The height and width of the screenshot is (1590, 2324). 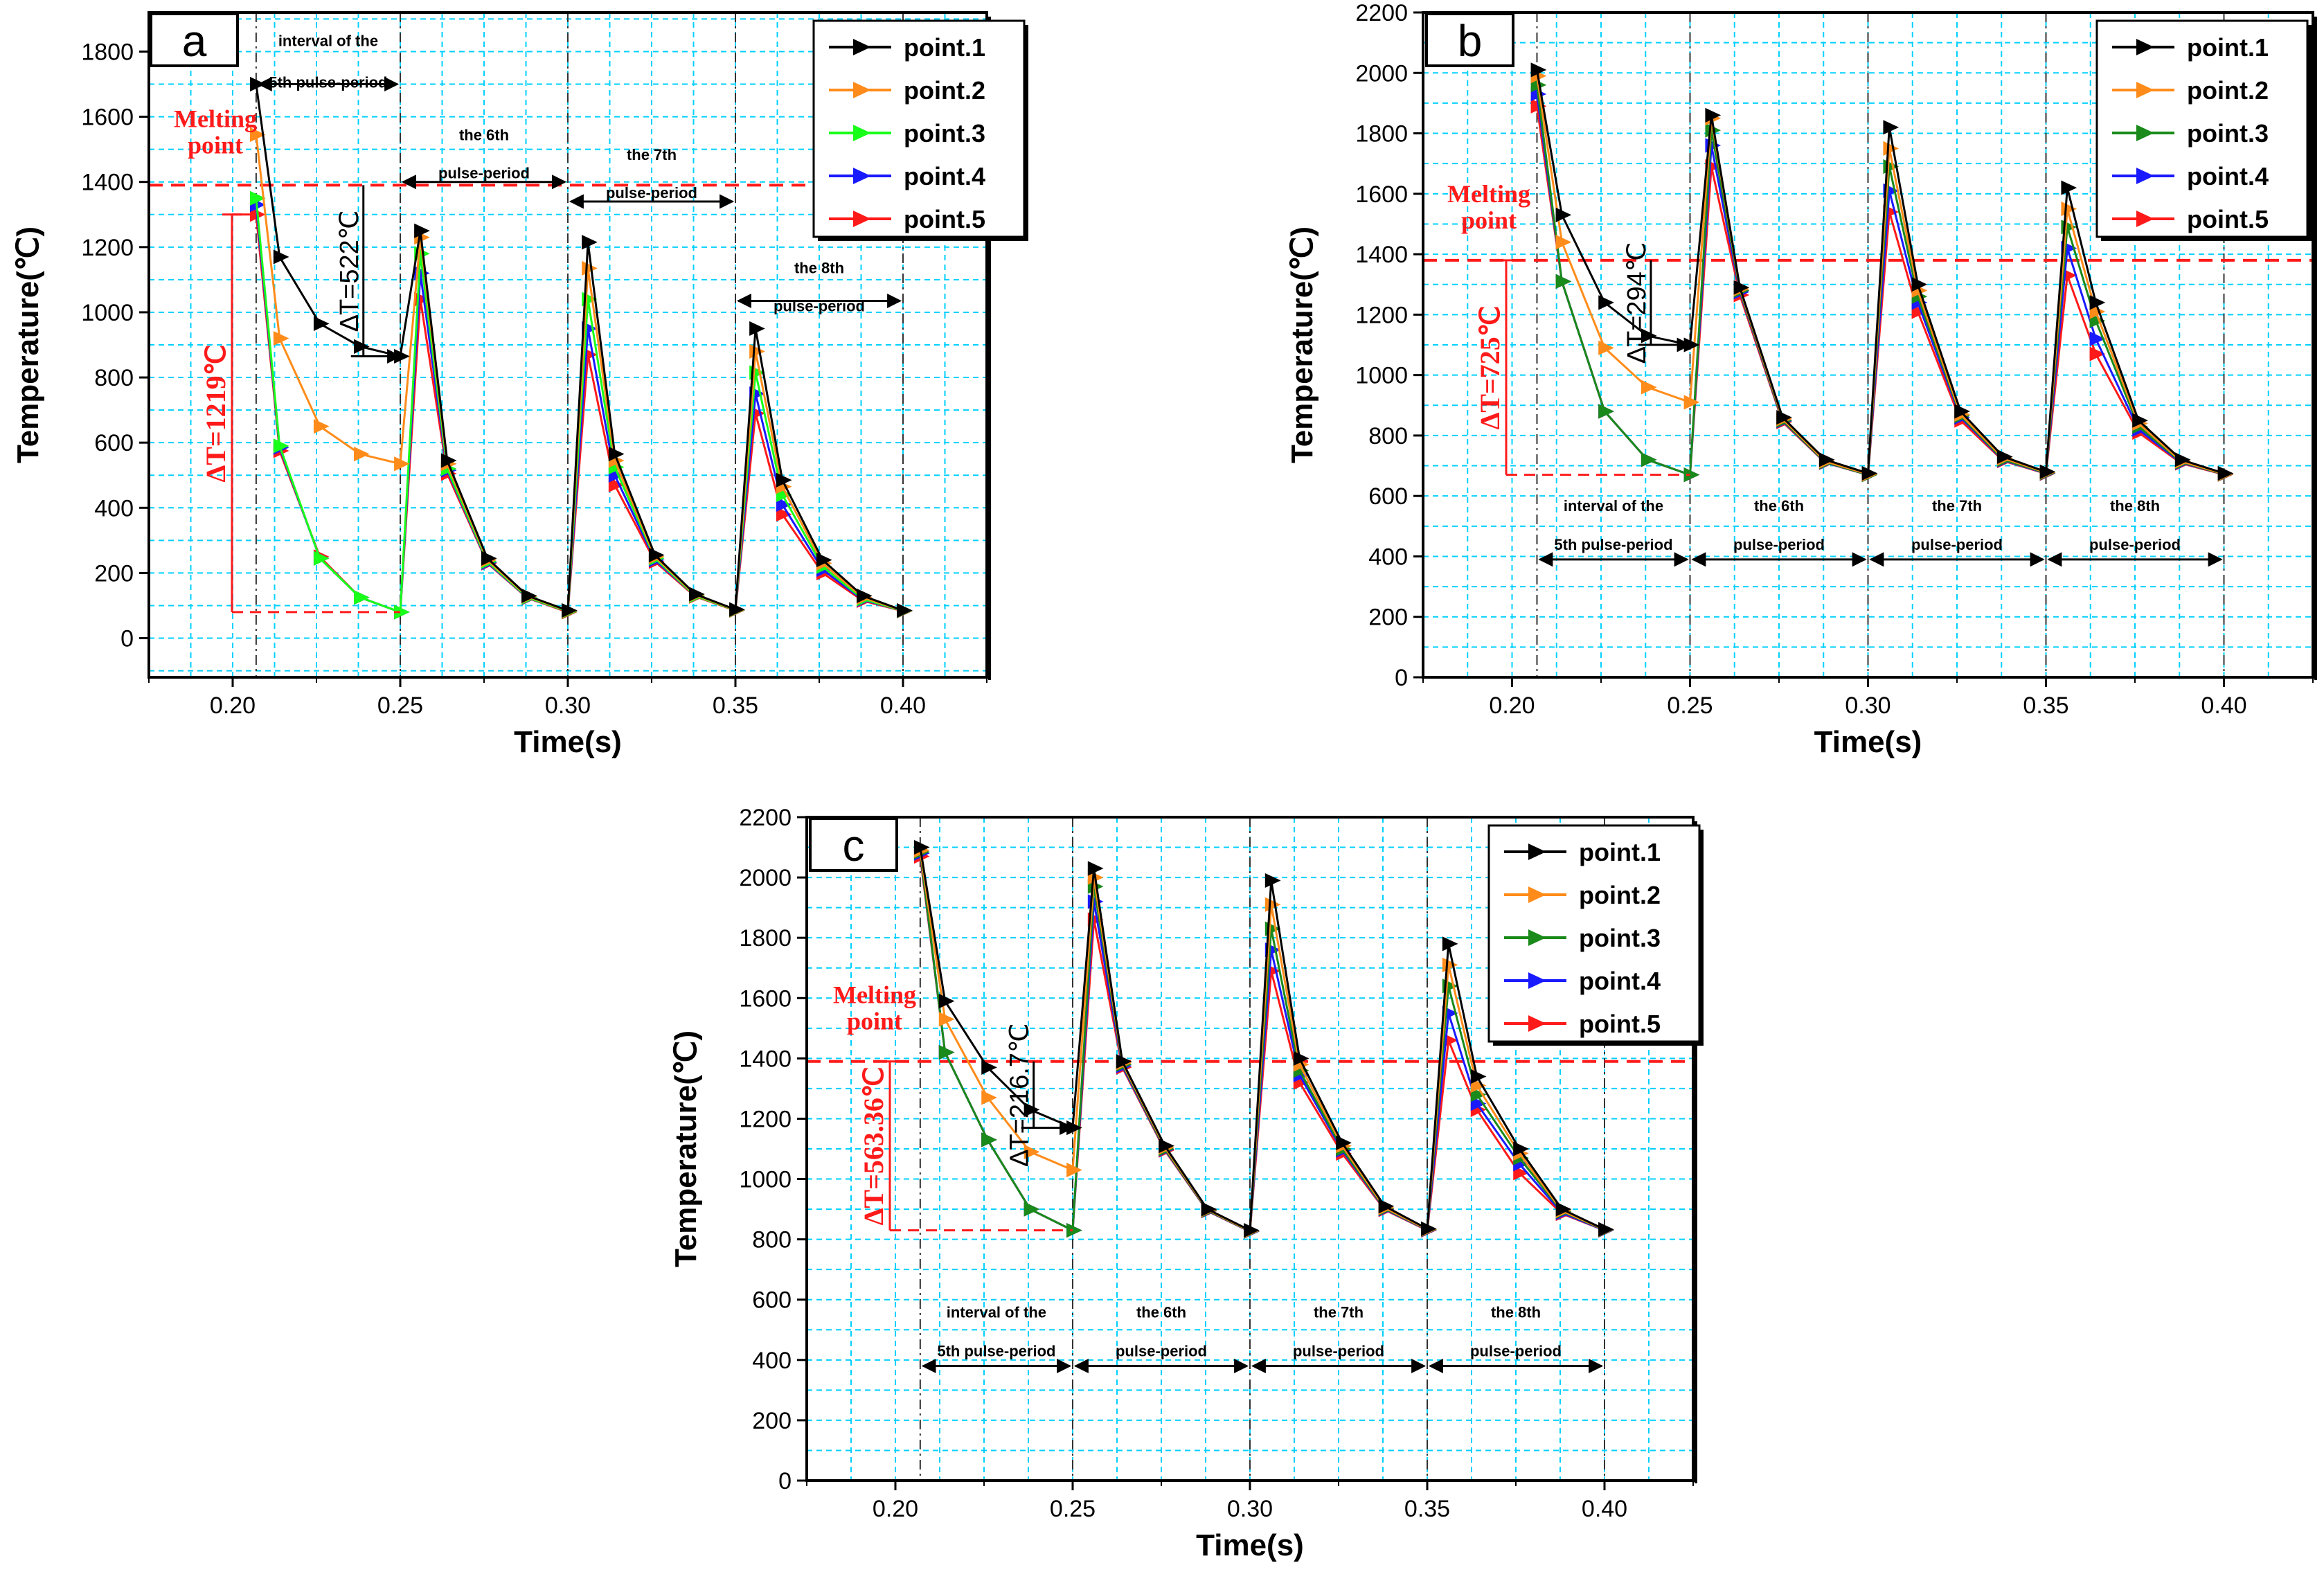 I want to click on y-tick-label: 1200, so click(x=1381, y=315).